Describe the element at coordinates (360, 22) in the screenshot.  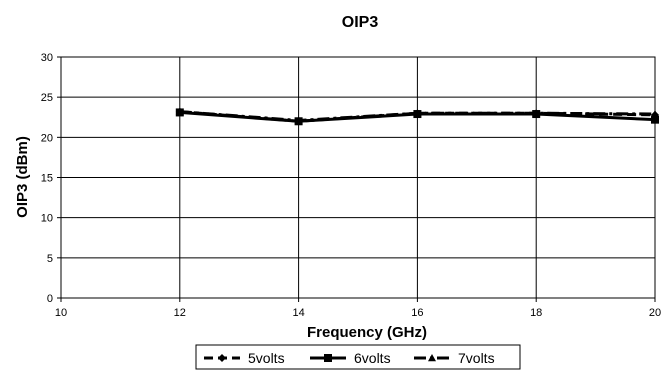
I see `chart-title: OIP3` at that location.